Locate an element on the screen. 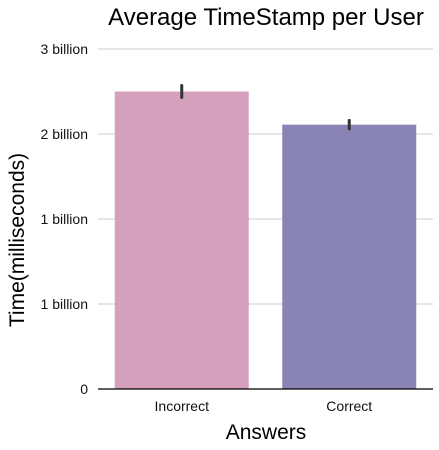 This screenshot has height=450, width=439. x-axis-label: Answers is located at coordinates (266, 432).